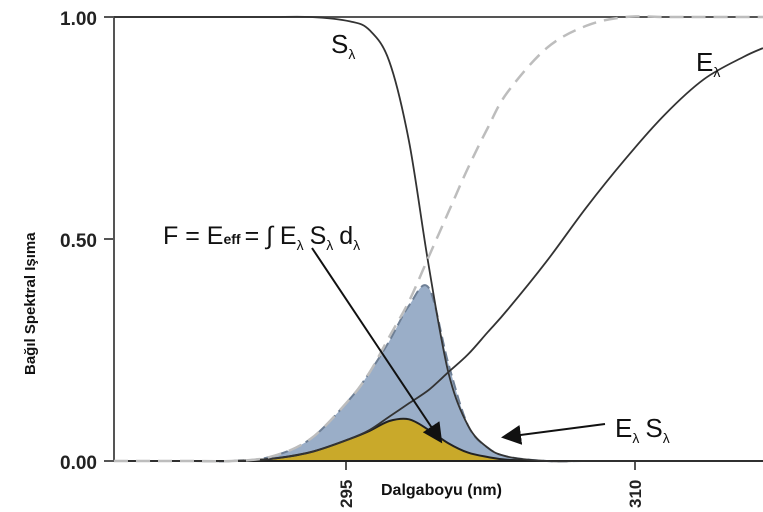  I want to click on formula: F = Eeff = ∫ Eλ Sλ dλ, so click(261, 237).